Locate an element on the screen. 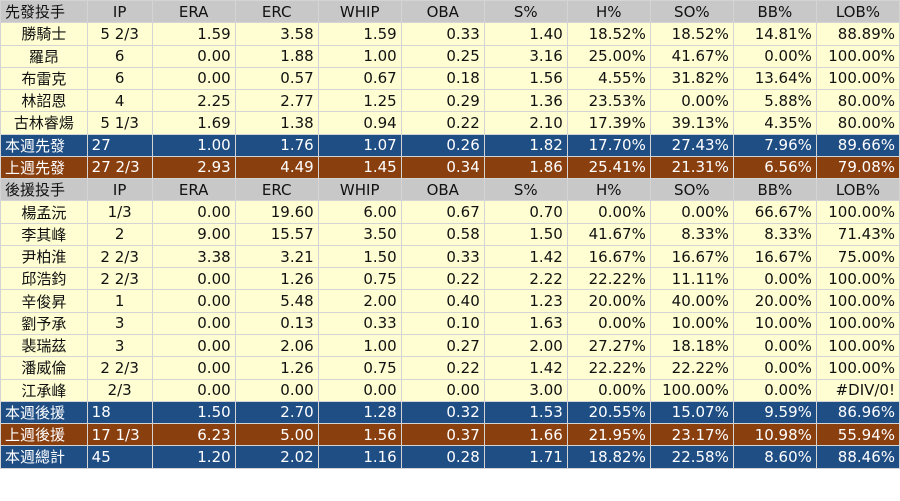  cell-erc: 3.21 is located at coordinates (276, 256).